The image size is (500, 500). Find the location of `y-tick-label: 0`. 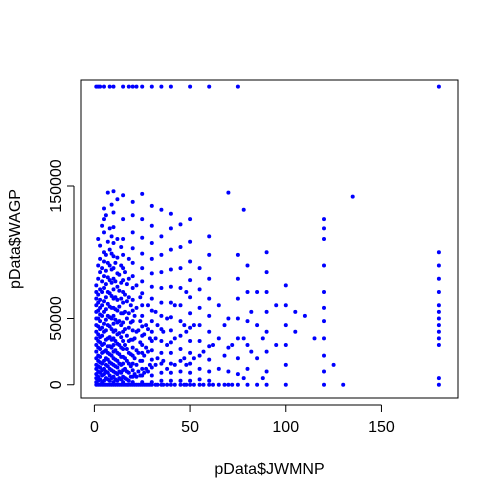

y-tick-label: 0 is located at coordinates (56, 384).